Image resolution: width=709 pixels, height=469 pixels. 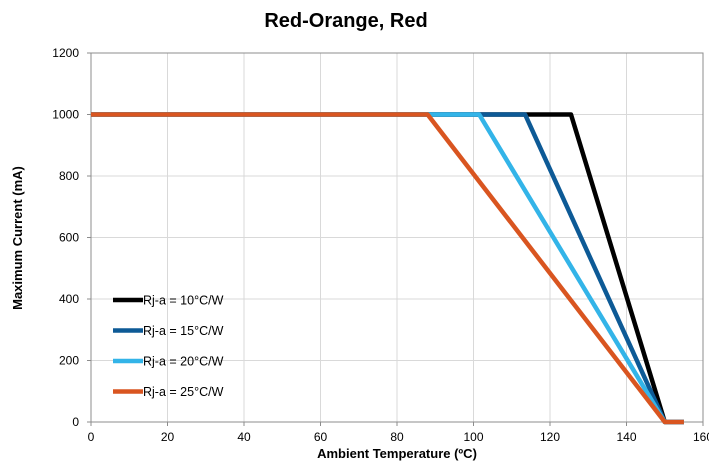 What do you see at coordinates (183, 362) in the screenshot?
I see `legend-label-3: Rj-a = 20°C/W` at bounding box center [183, 362].